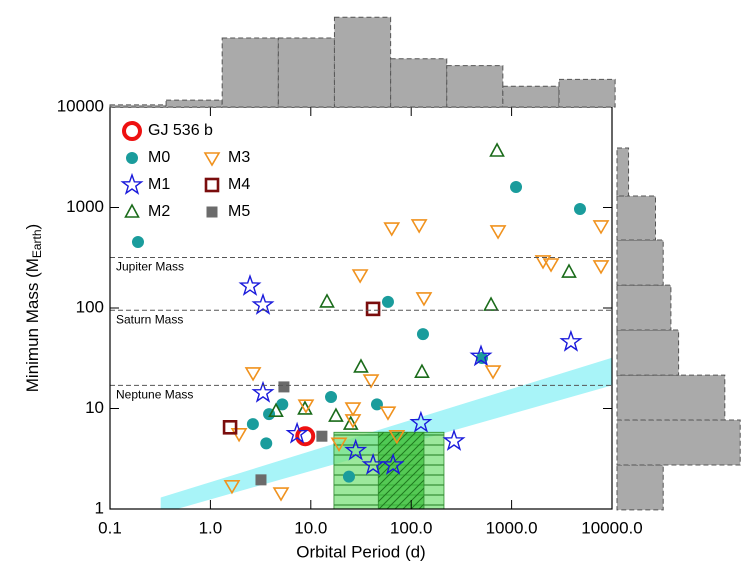 Image resolution: width=756 pixels, height=576 pixels. I want to click on x-tick-label: 10000.0, so click(611, 527).